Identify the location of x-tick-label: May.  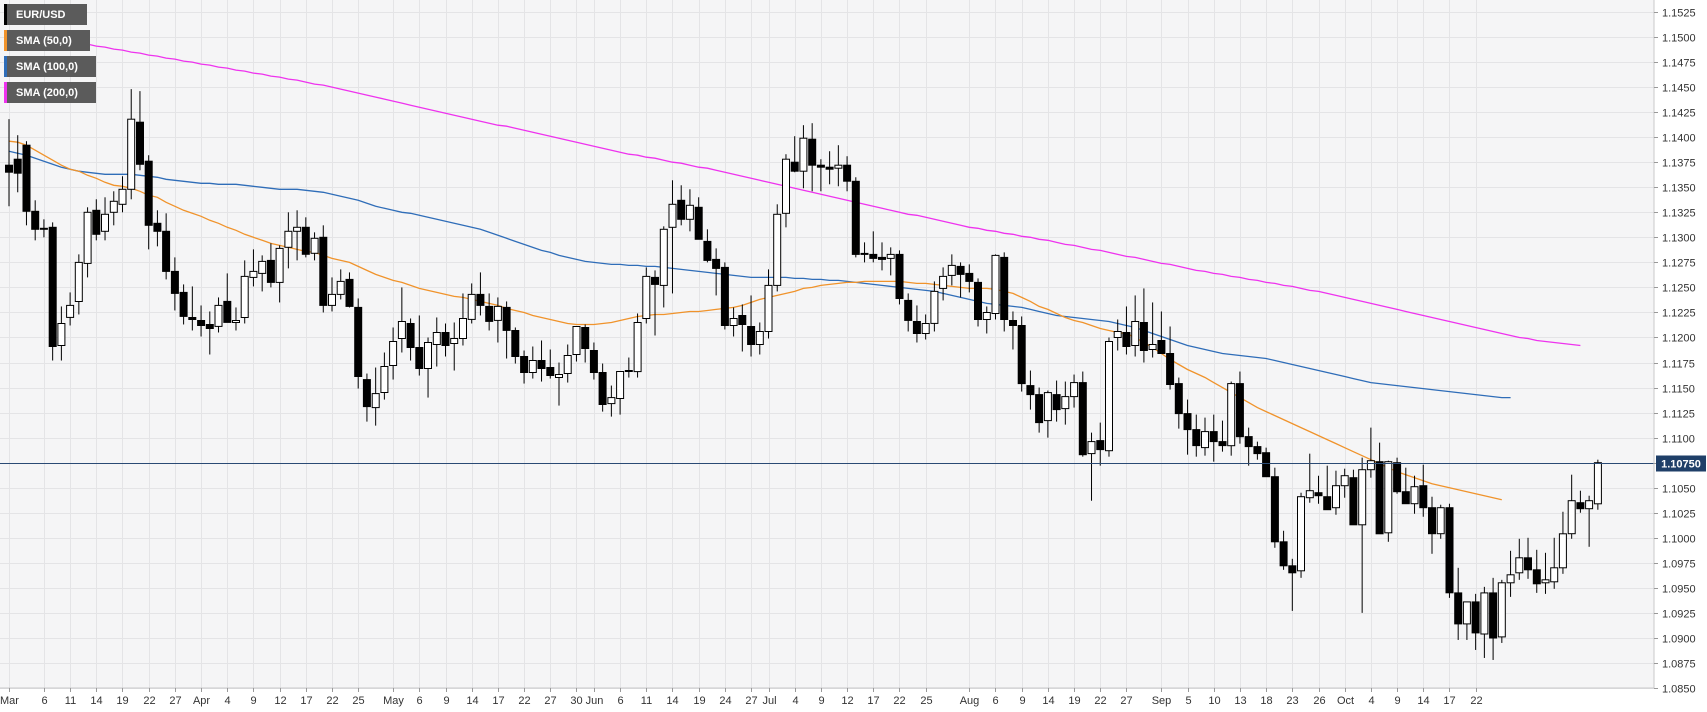
(393, 701).